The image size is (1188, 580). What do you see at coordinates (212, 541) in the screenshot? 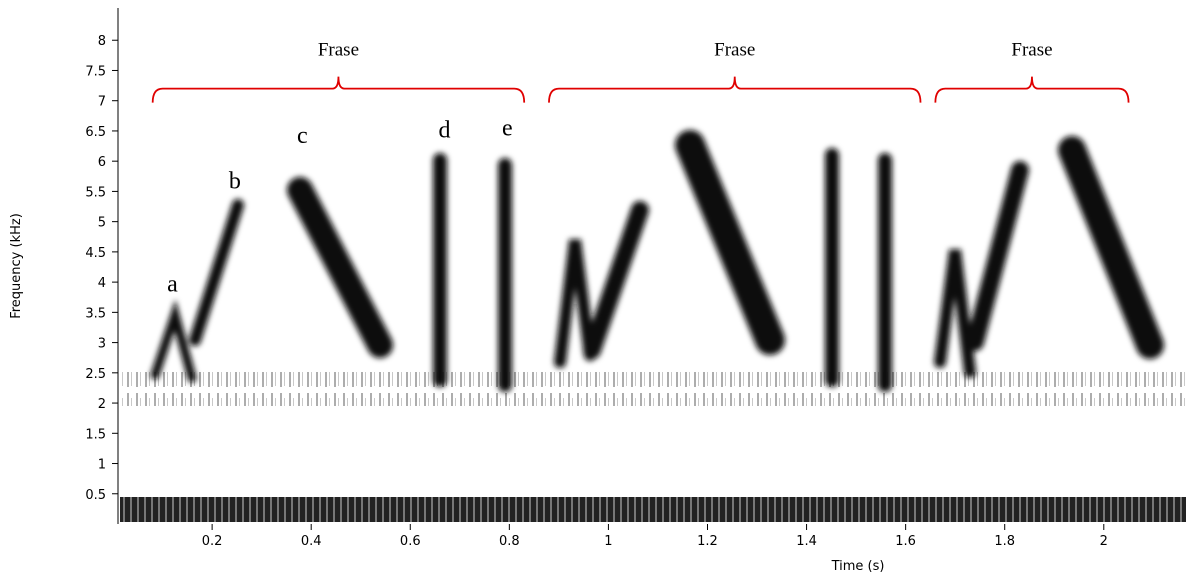
I see `x-tick-label: 0.2` at bounding box center [212, 541].